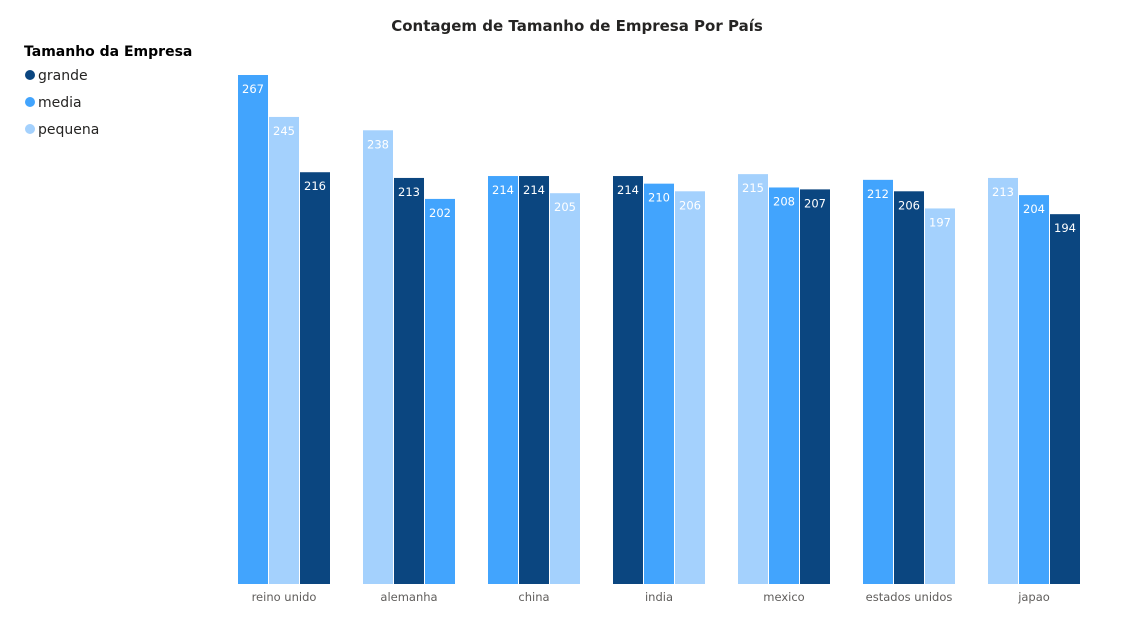 The width and height of the screenshot is (1136, 640). What do you see at coordinates (659, 597) in the screenshot?
I see `x-tick-label: india` at bounding box center [659, 597].